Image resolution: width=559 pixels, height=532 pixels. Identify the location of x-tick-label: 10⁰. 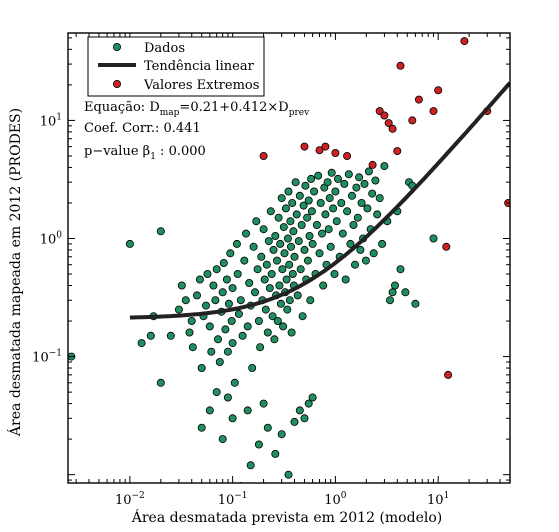
(335, 499).